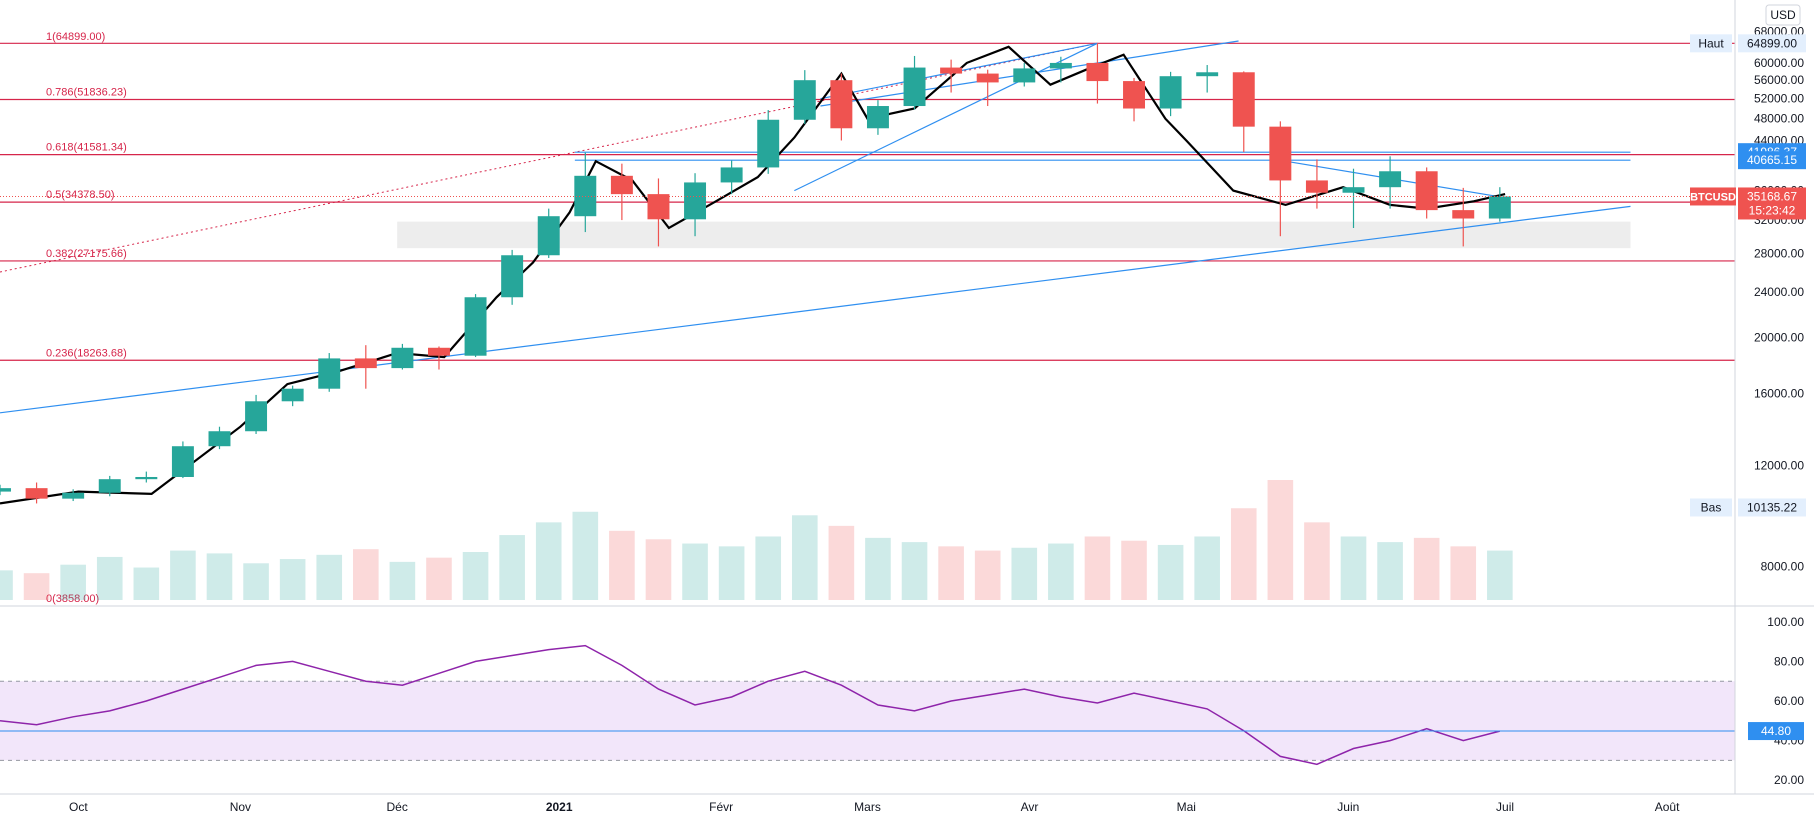  I want to click on price-badge-prefix: Haut, so click(1711, 43).